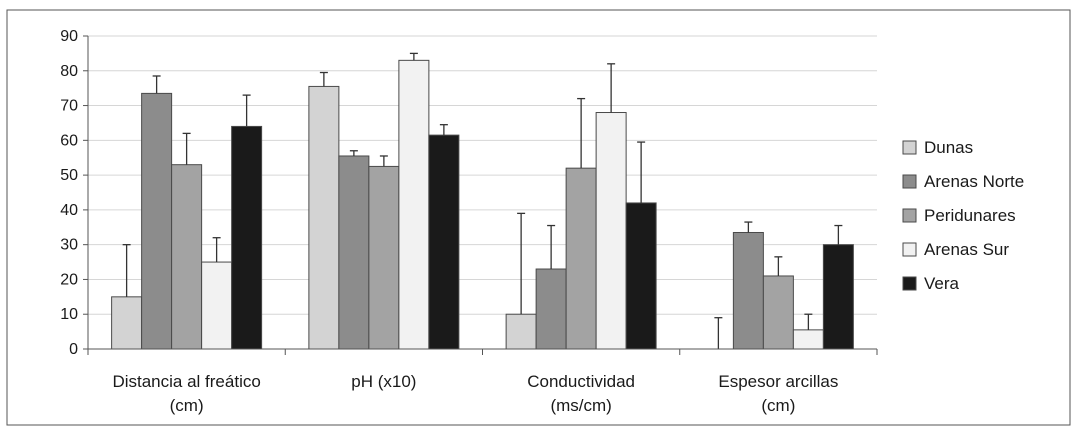  I want to click on legend-label: Vera, so click(942, 283).